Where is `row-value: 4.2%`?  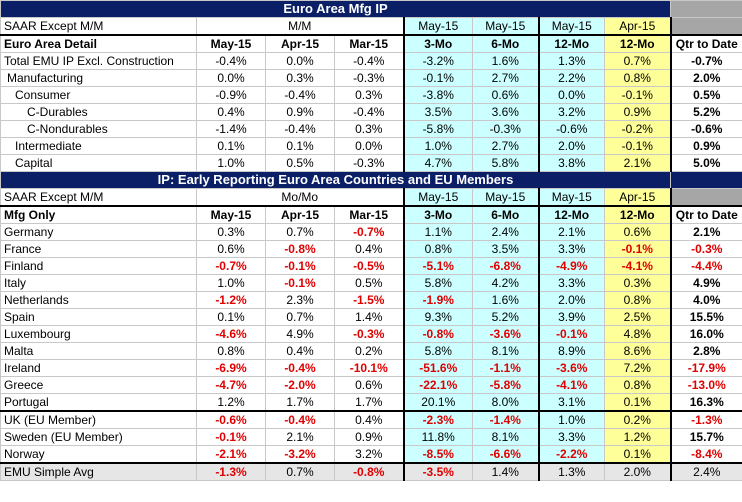 row-value: 4.2% is located at coordinates (505, 283).